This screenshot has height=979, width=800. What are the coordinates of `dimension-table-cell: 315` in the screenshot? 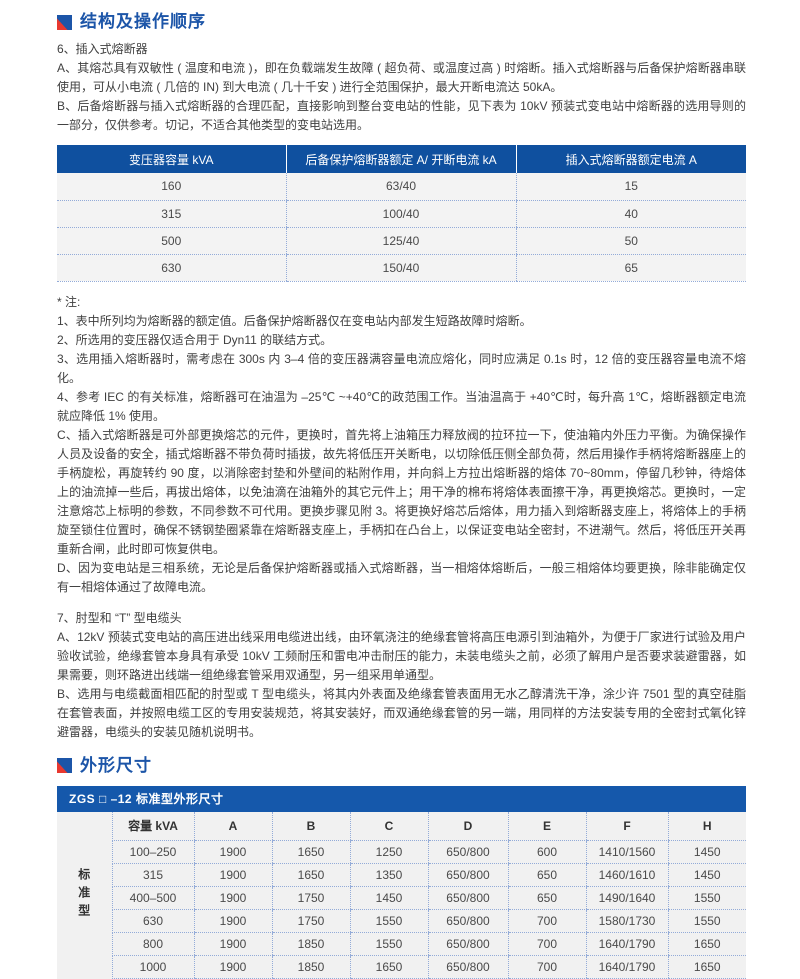 It's located at (153, 875).